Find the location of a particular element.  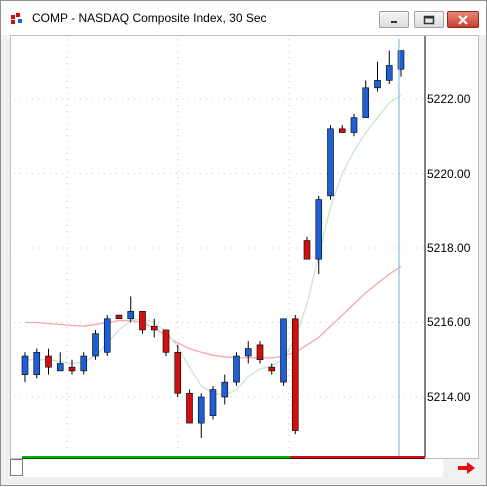

minimize-icon is located at coordinates (394, 21).